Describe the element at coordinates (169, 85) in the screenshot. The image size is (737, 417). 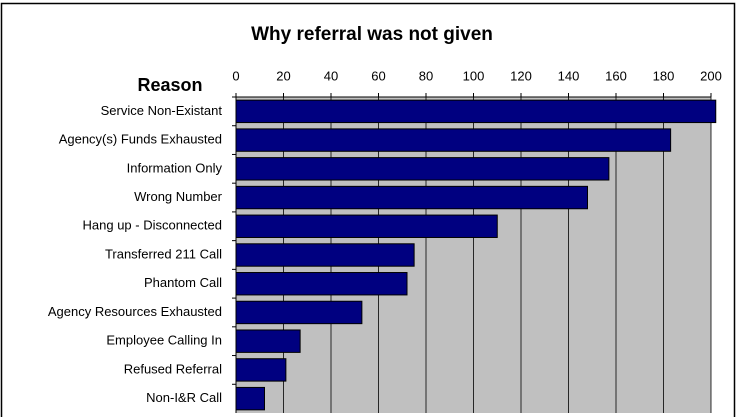
I see `axis-label: Reason` at that location.